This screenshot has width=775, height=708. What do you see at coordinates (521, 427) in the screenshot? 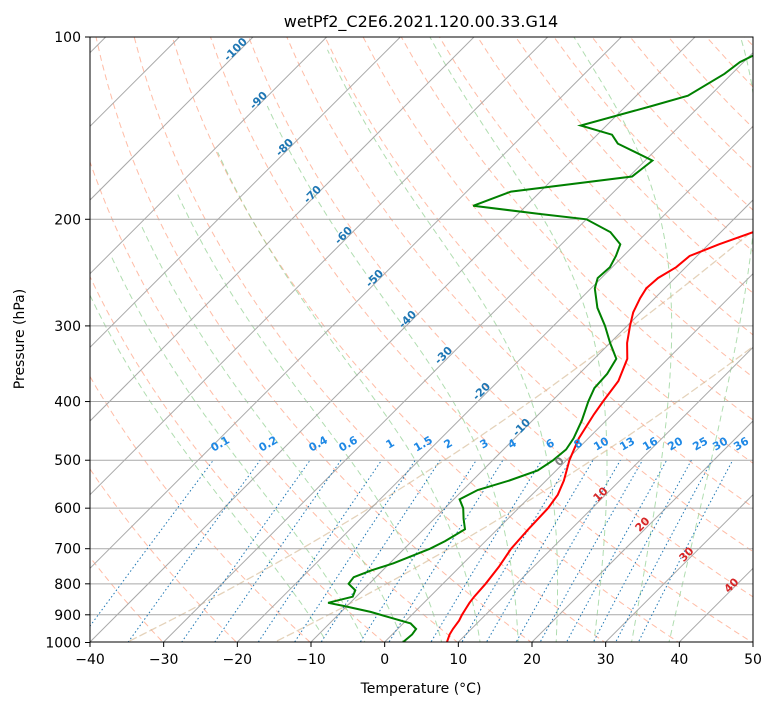
I see `dry-adiabat-label: -10` at bounding box center [521, 427].